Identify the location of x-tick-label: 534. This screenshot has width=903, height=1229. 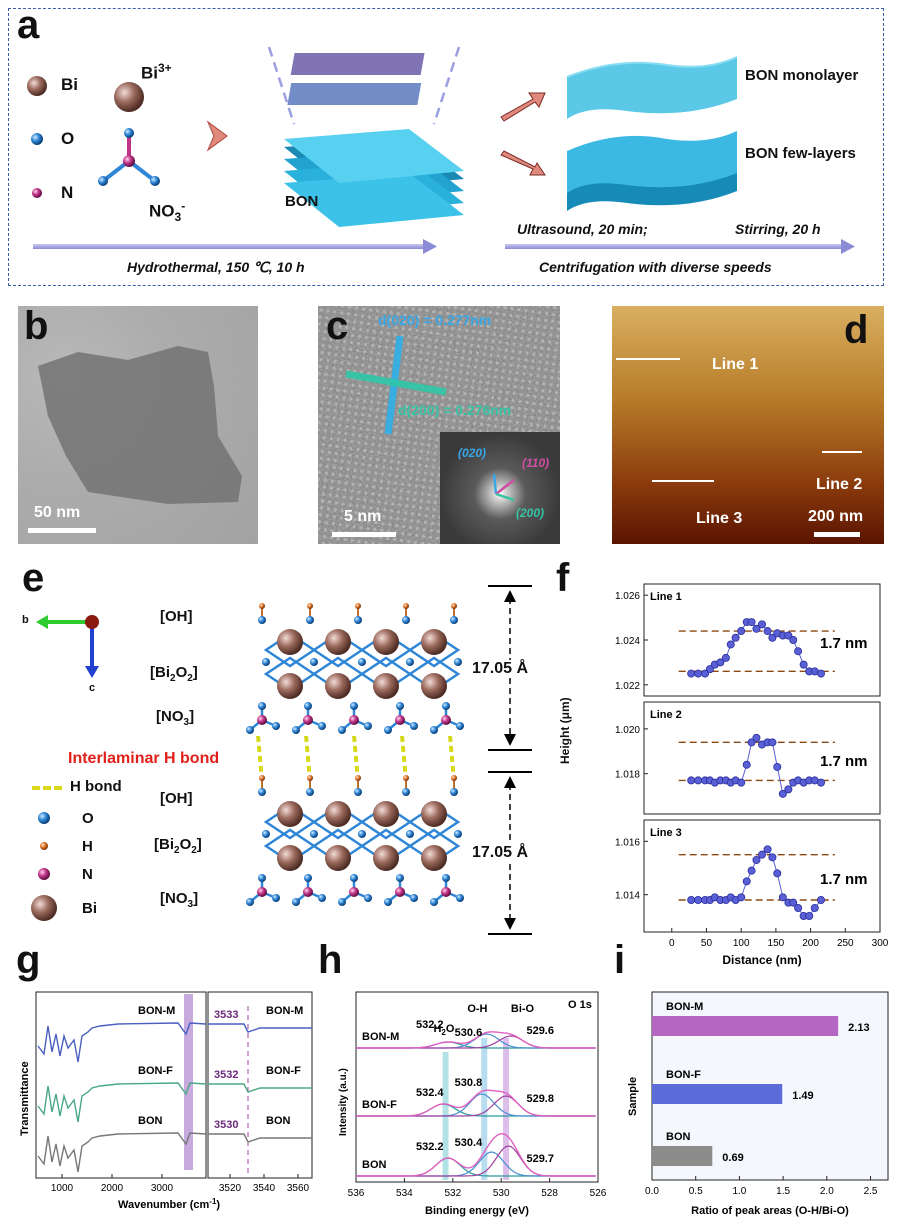
(404, 1193).